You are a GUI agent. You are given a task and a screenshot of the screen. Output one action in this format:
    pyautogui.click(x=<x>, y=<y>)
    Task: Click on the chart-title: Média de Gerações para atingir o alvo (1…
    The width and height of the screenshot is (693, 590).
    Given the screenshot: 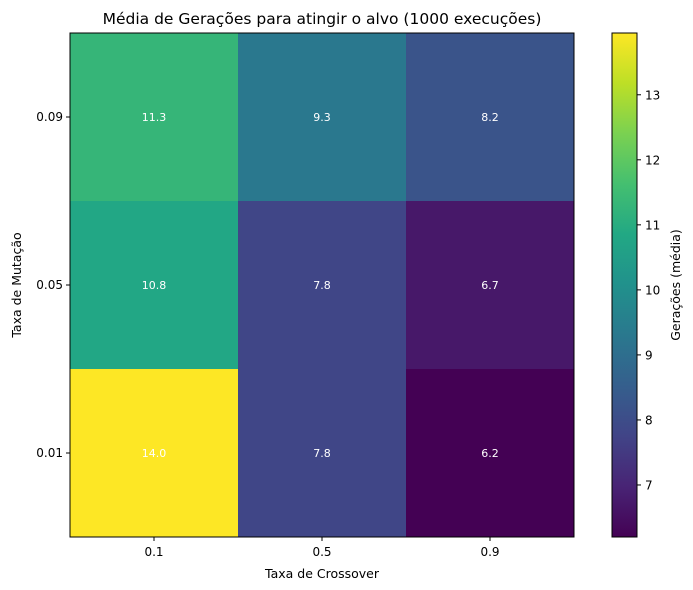 What is the action you would take?
    pyautogui.click(x=322, y=19)
    